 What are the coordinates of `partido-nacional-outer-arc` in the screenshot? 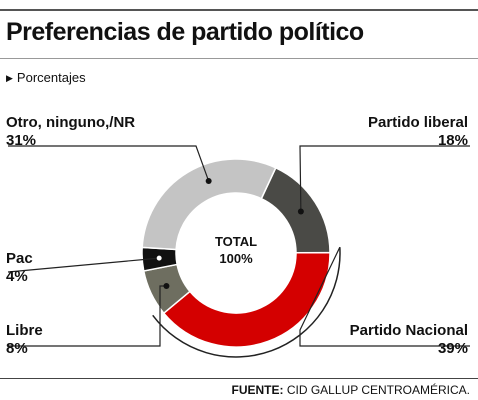 It's located at (246, 302).